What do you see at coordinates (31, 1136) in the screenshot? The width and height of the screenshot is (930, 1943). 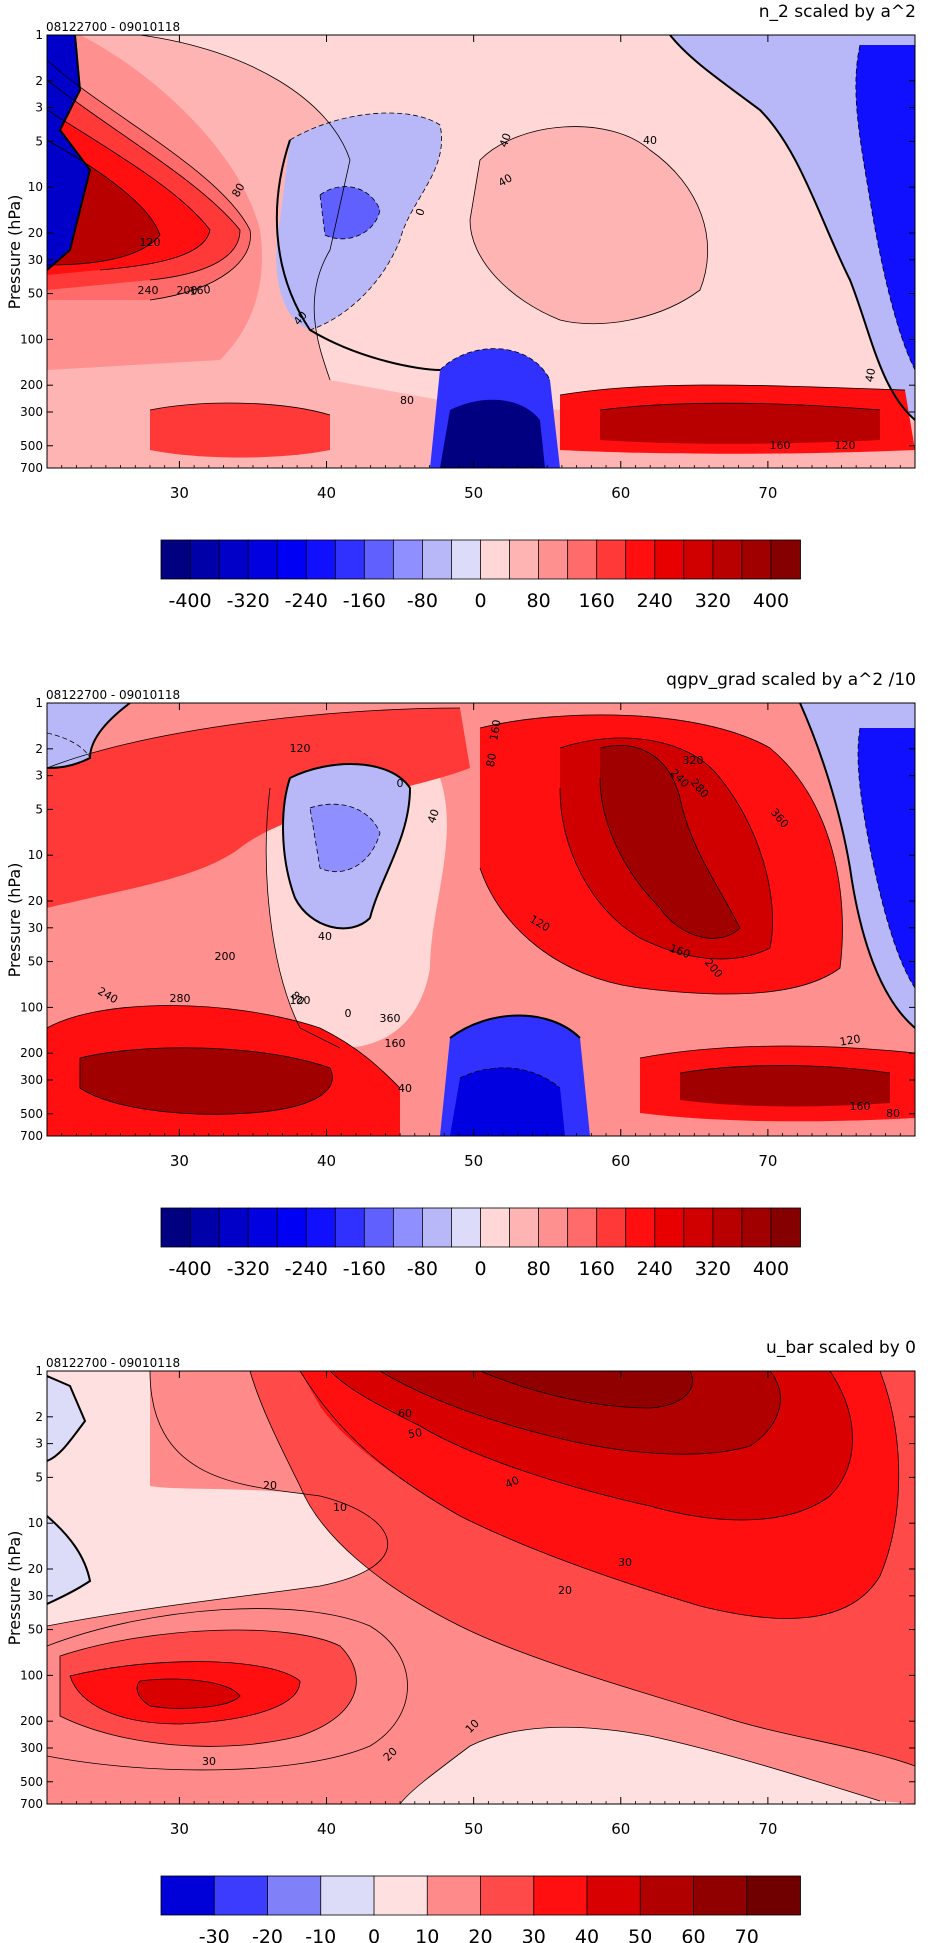 I see `y-tick-label: 700` at bounding box center [31, 1136].